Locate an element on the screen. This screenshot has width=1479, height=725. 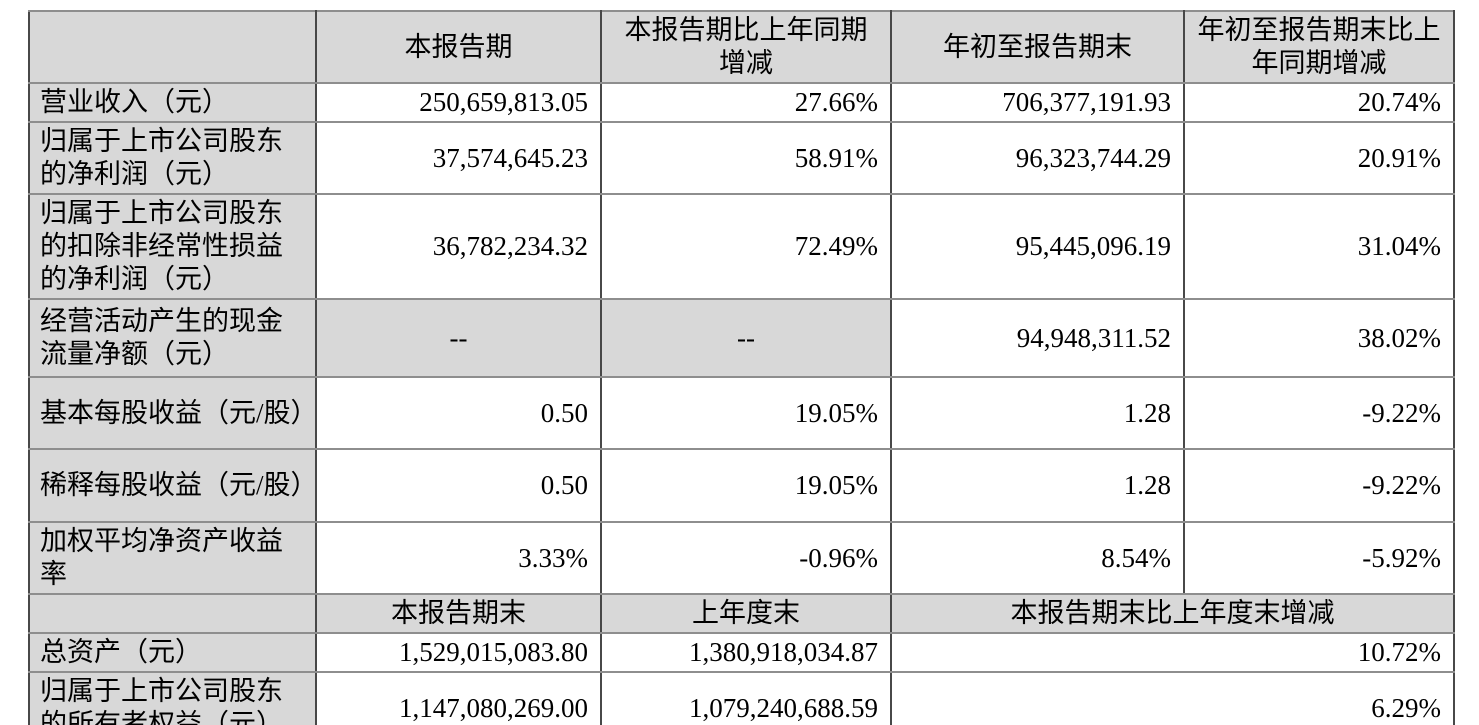
table-row-diluted-eps: 稀释每股收益（元/股） 0.50 19.05% 1.28 -9.22% is located at coordinates (741, 485).